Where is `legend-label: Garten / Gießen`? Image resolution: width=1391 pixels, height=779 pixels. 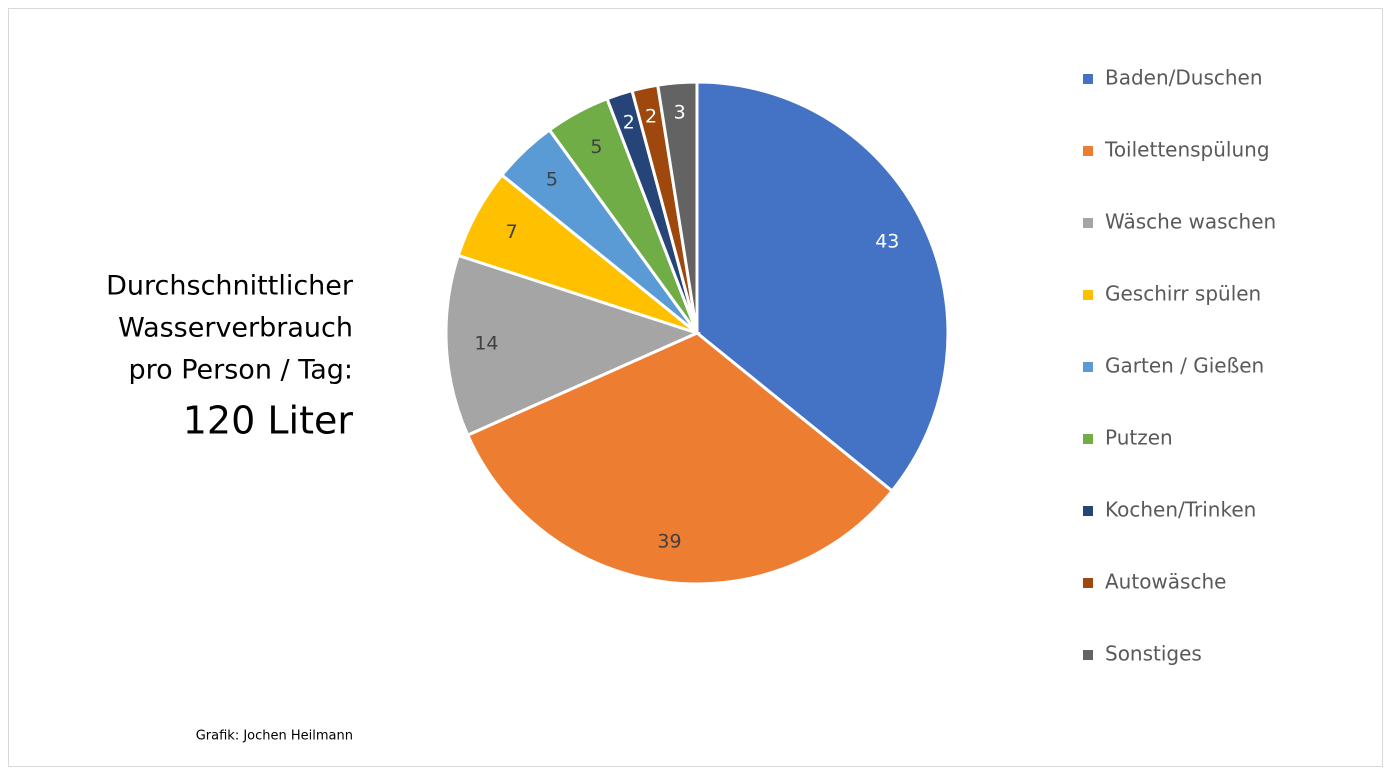
legend-label: Garten / Gießen is located at coordinates (1184, 366).